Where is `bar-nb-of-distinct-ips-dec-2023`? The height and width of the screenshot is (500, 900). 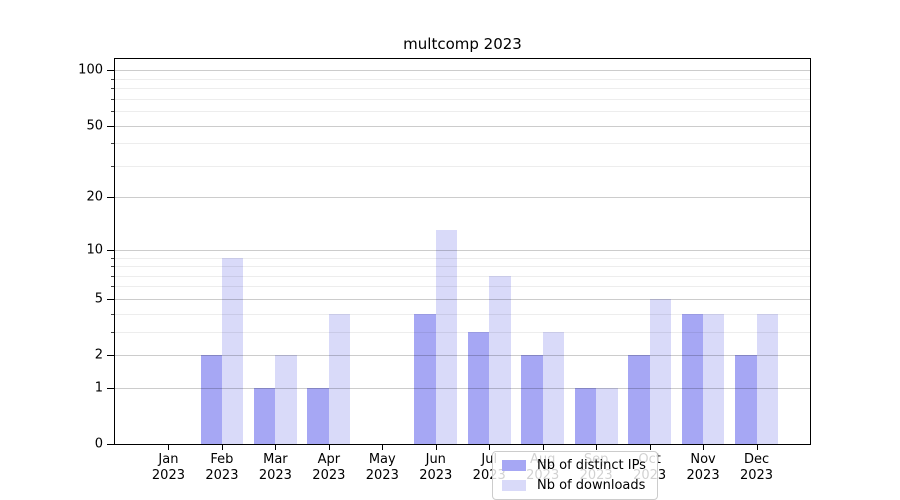 bar-nb-of-distinct-ips-dec-2023 is located at coordinates (746, 399).